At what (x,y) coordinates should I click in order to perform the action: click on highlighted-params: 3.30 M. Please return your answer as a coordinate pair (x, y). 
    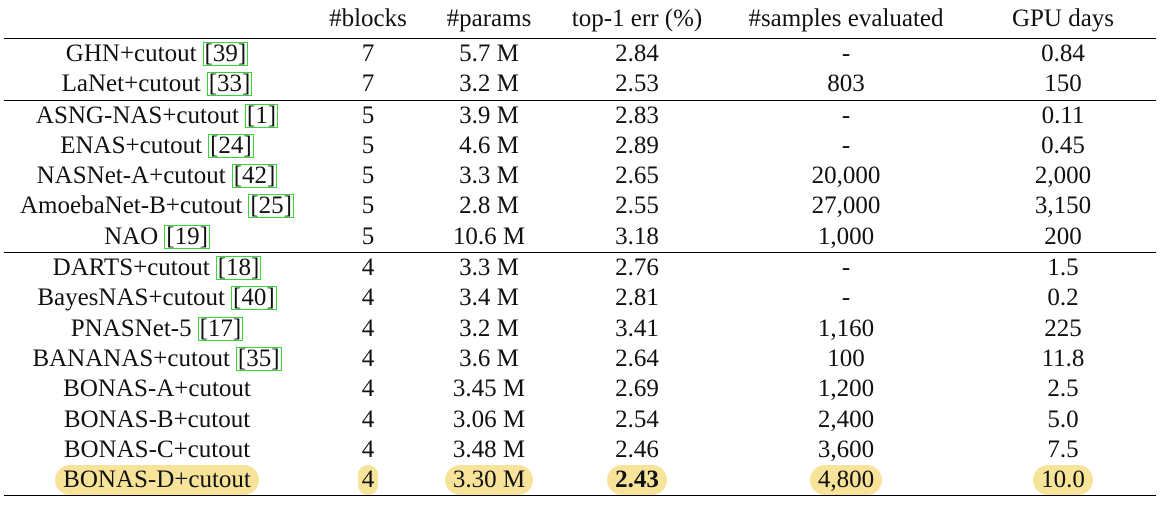
    Looking at the image, I should click on (489, 480).